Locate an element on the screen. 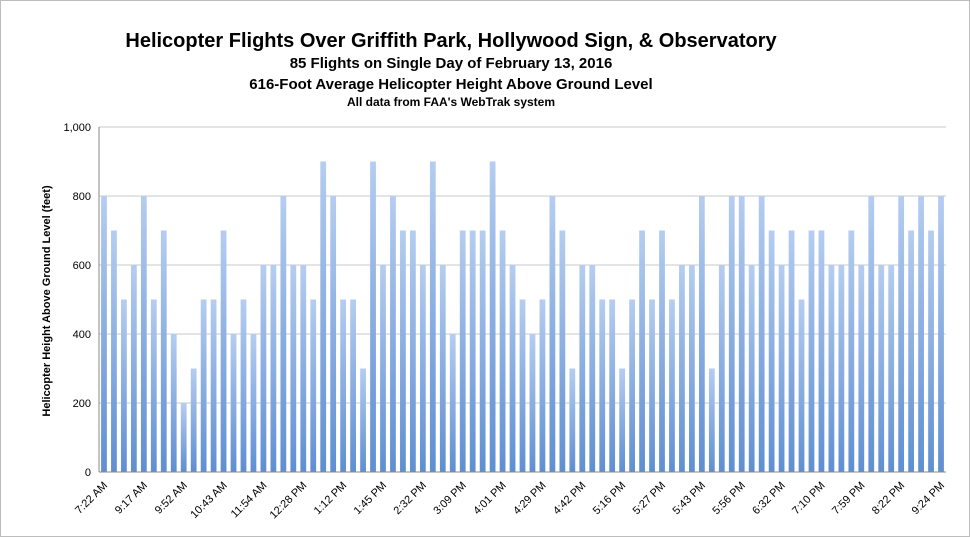 This screenshot has height=537, width=970. x-tick-label: 9:24 PM is located at coordinates (928, 498).